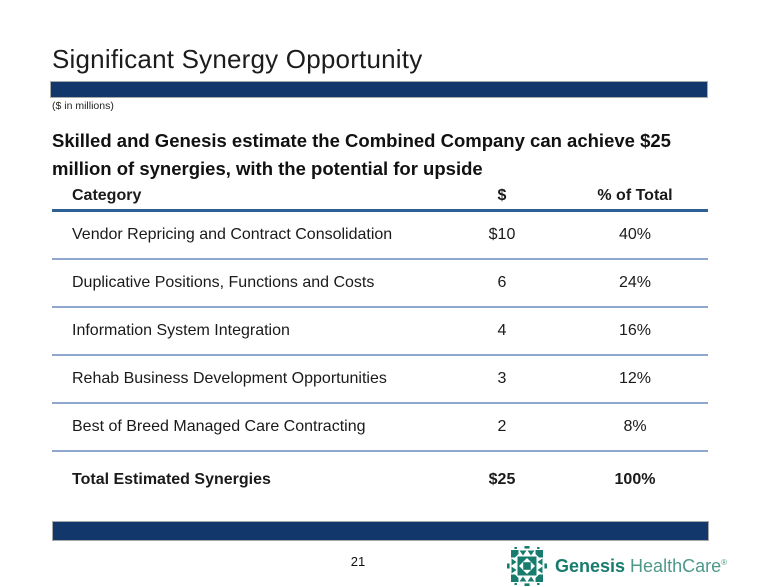 This screenshot has width=760, height=587. I want to click on total-pct: 100%, so click(635, 479).